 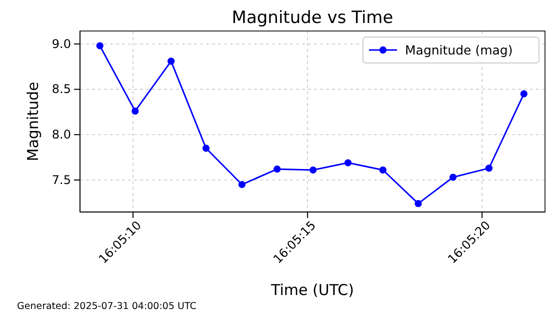 I want to click on y-tick-label: 9.0, so click(x=61, y=43).